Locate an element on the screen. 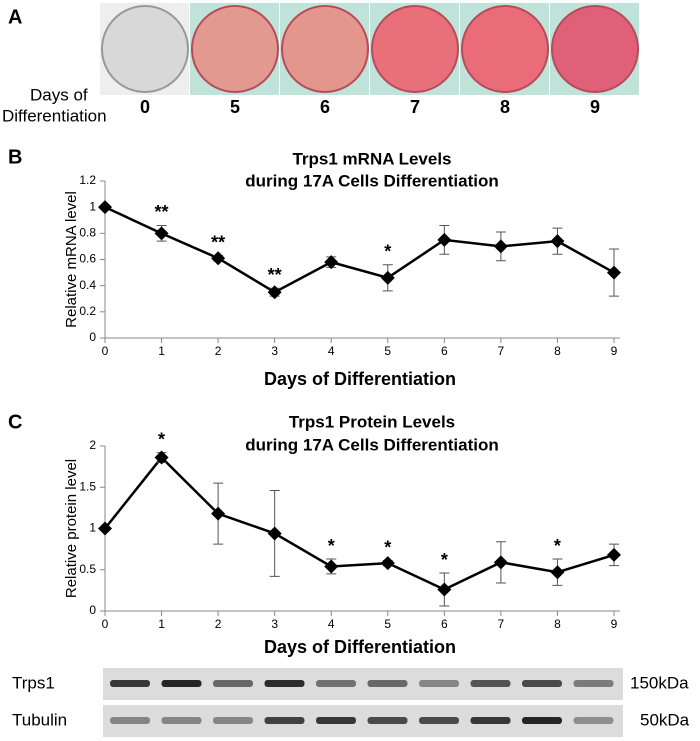  blot-label: Trps1 is located at coordinates (33, 682).